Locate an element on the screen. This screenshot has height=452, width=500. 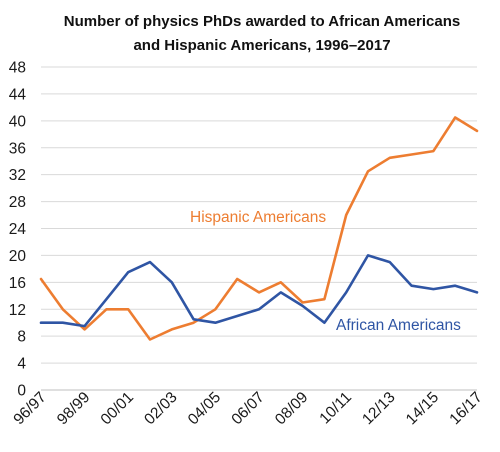
y-tick-label: 8 is located at coordinates (21, 337).